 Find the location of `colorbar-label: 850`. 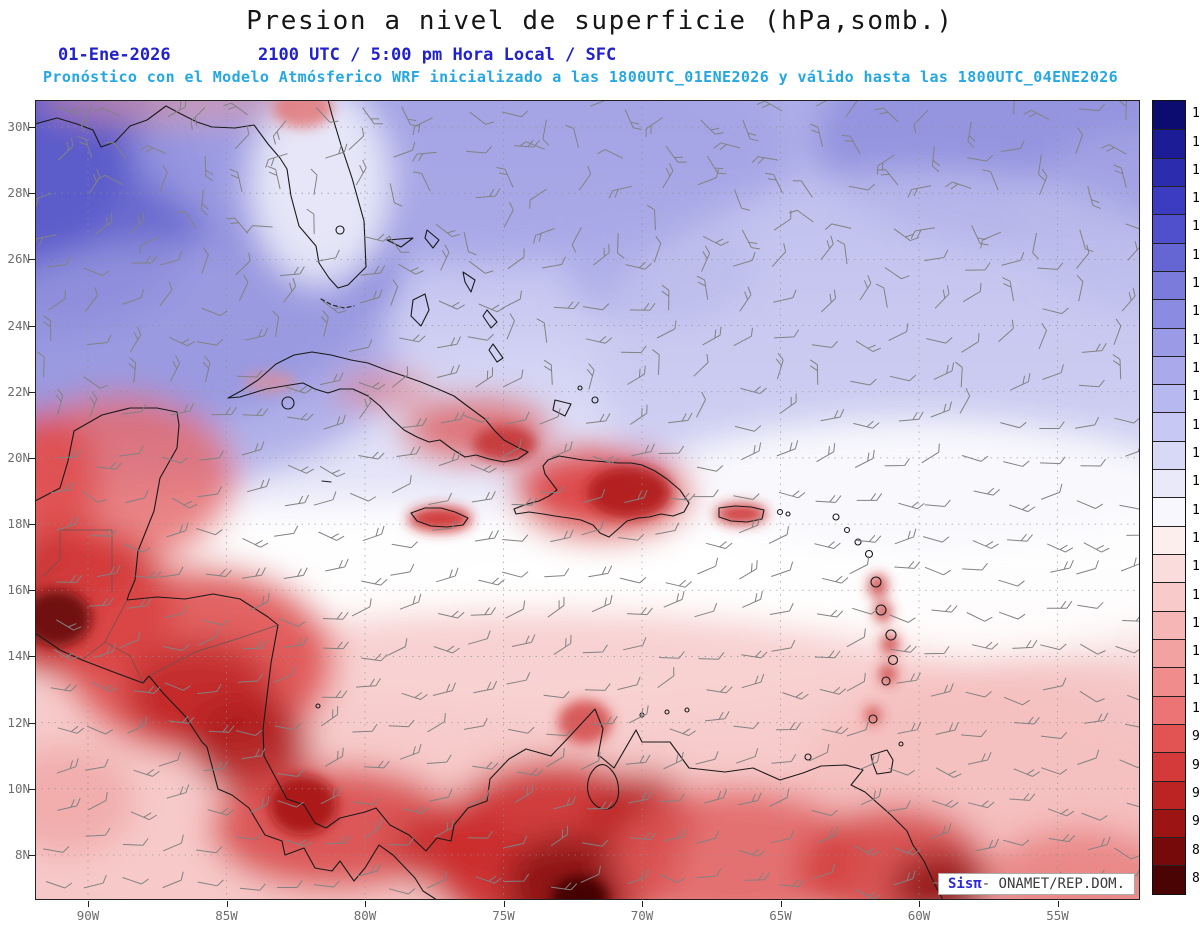

colorbar-label: 850 is located at coordinates (1196, 850).